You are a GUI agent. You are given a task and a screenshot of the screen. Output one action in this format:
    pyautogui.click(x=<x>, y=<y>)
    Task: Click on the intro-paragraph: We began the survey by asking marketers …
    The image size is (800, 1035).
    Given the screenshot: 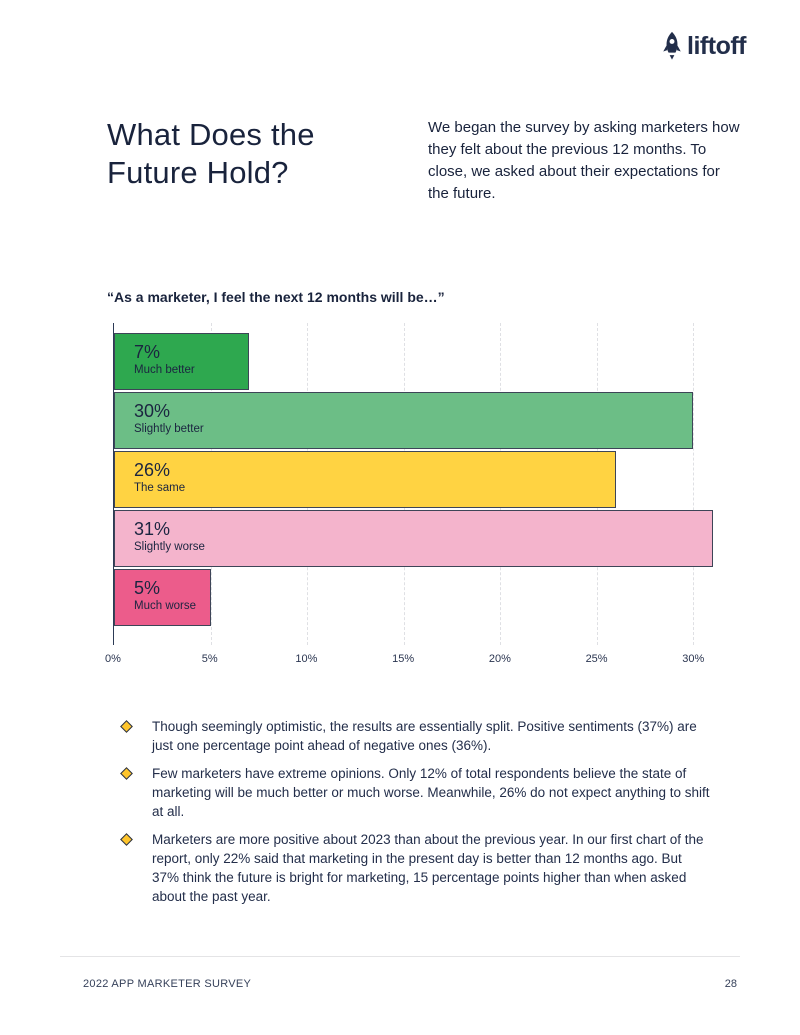 What is the action you would take?
    pyautogui.click(x=584, y=160)
    